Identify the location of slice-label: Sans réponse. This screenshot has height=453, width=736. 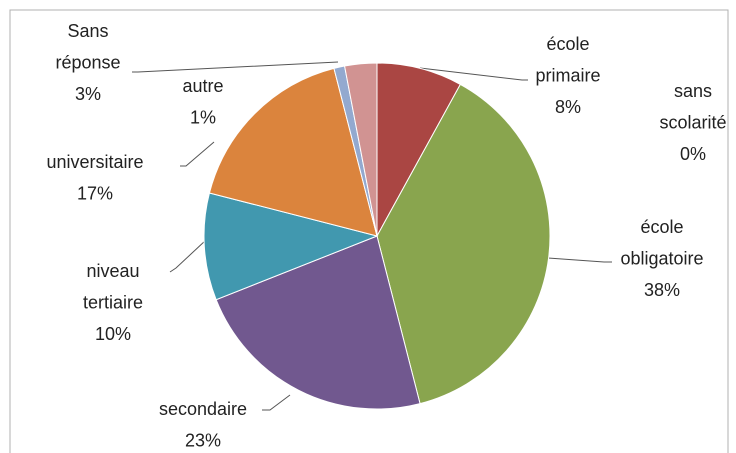
(87, 47).